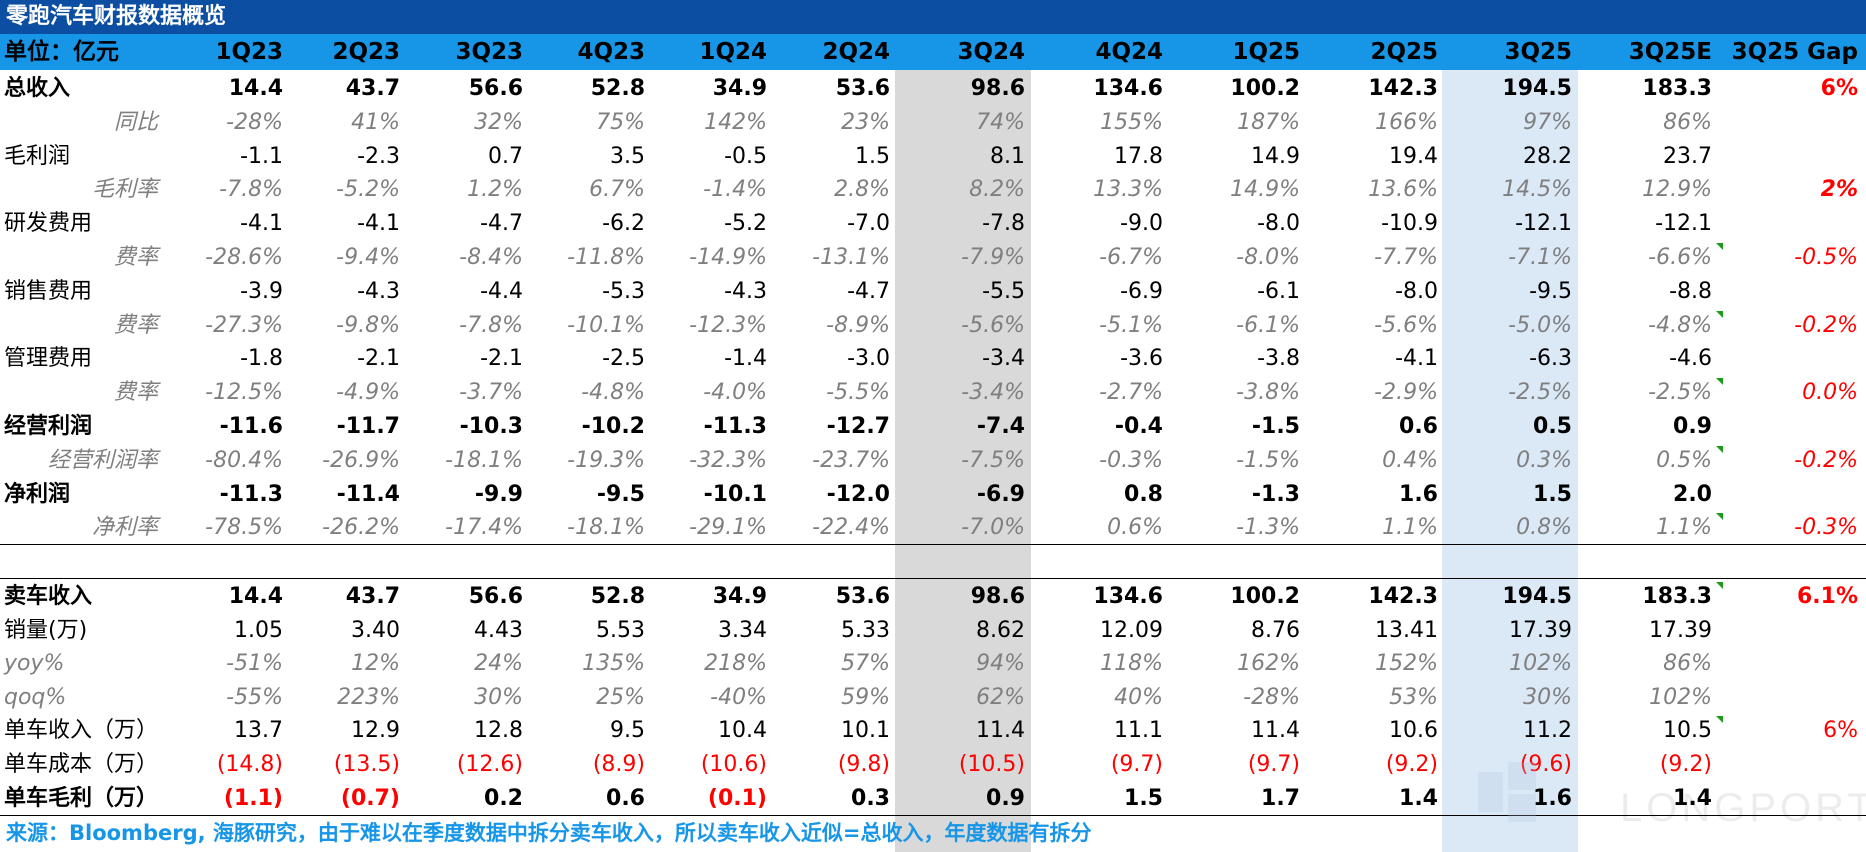 The width and height of the screenshot is (1866, 852). Describe the element at coordinates (1680, 697) in the screenshot. I see `table-cell: 102%` at that location.